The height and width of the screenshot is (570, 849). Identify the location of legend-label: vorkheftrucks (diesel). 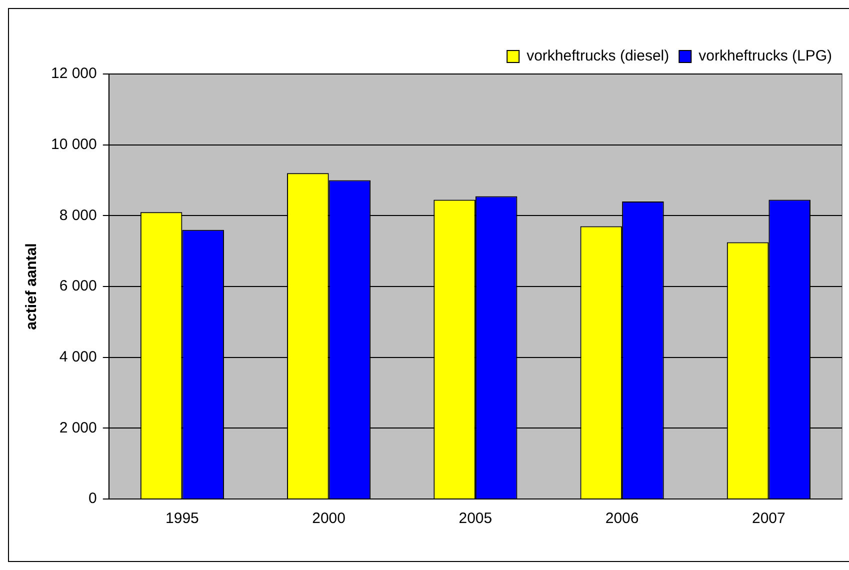
(598, 56).